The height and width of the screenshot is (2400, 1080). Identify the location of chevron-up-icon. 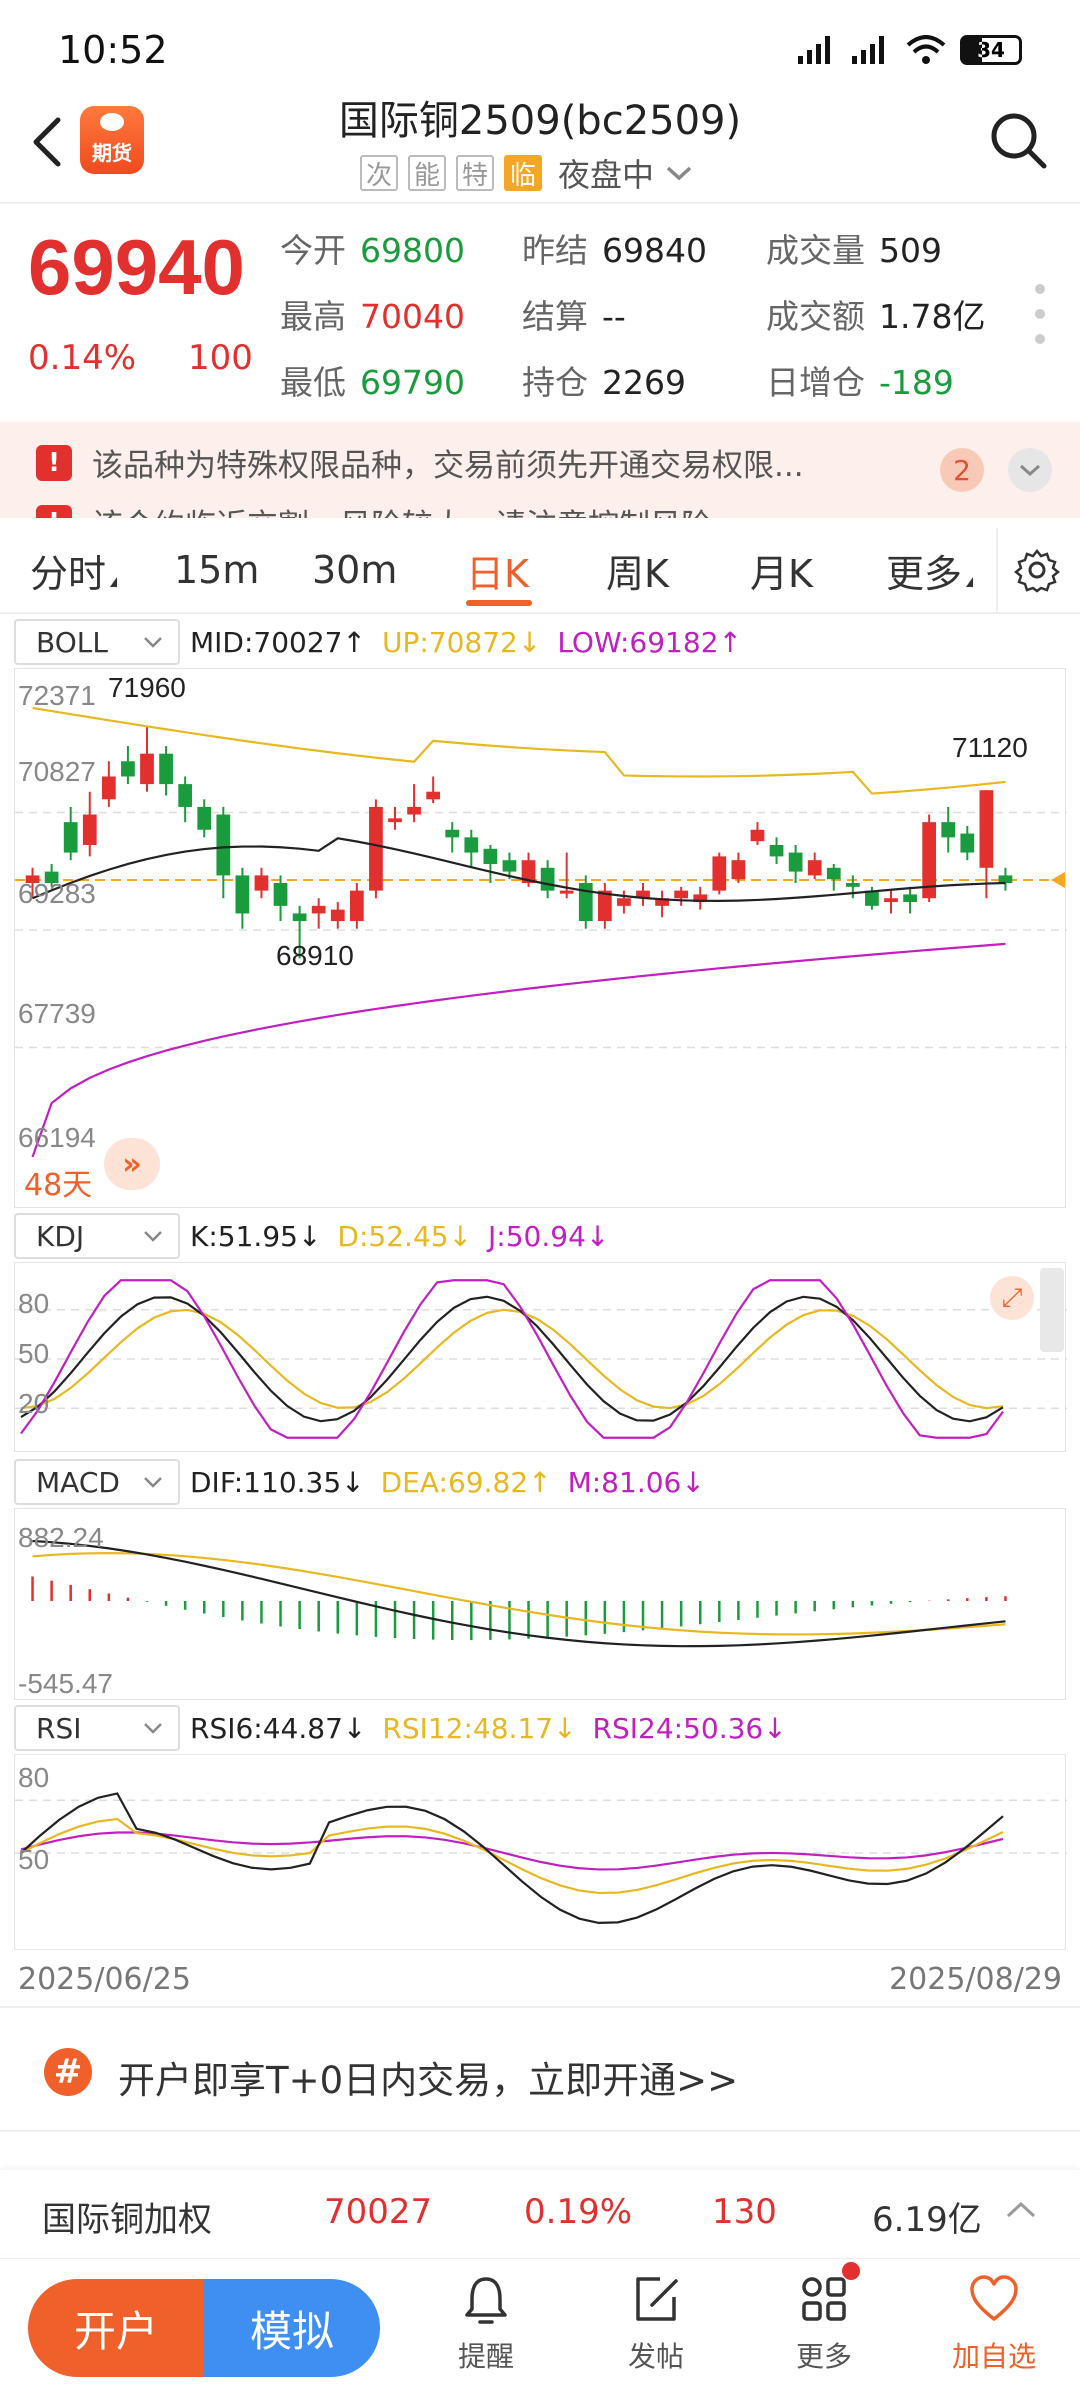
(1021, 2210).